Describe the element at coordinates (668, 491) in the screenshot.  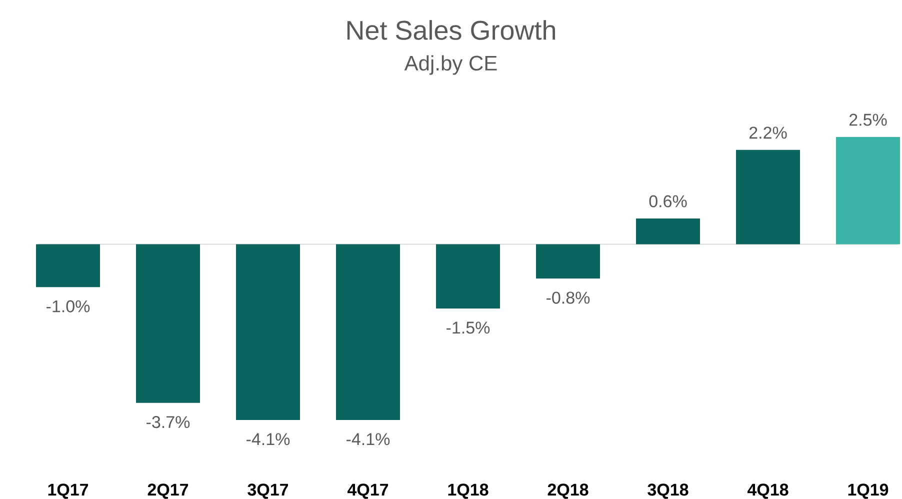
I see `x-tick-label: 3Q18` at that location.